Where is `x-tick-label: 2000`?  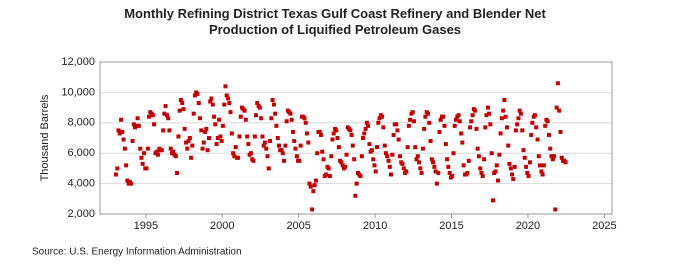
x-tick-label: 2000 is located at coordinates (222, 226).